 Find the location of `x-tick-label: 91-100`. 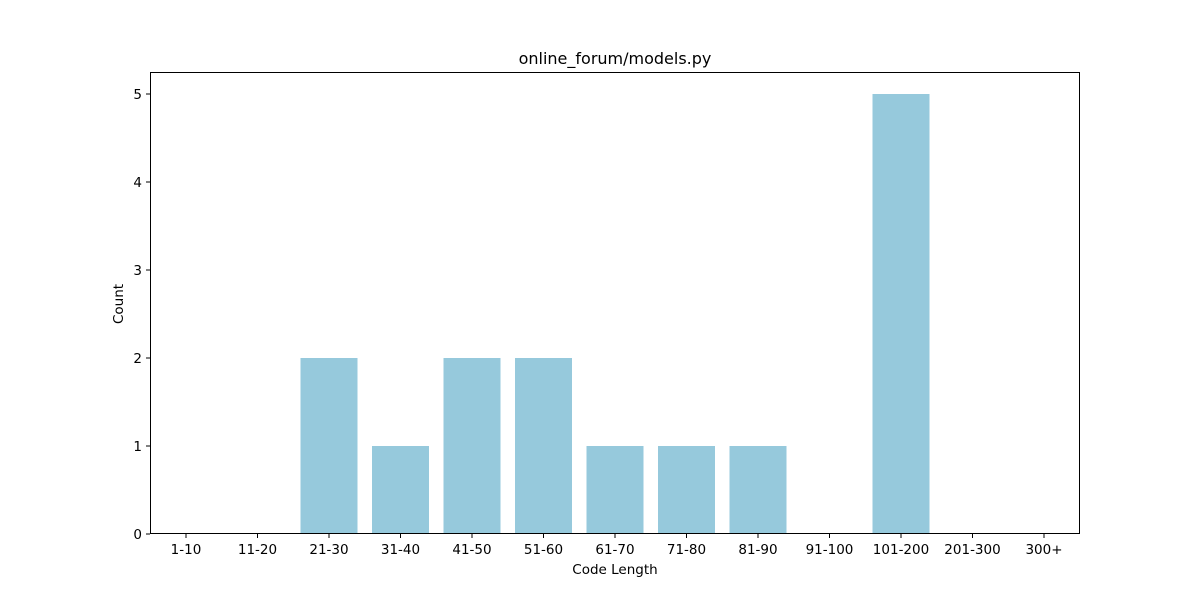

x-tick-label: 91-100 is located at coordinates (830, 550).